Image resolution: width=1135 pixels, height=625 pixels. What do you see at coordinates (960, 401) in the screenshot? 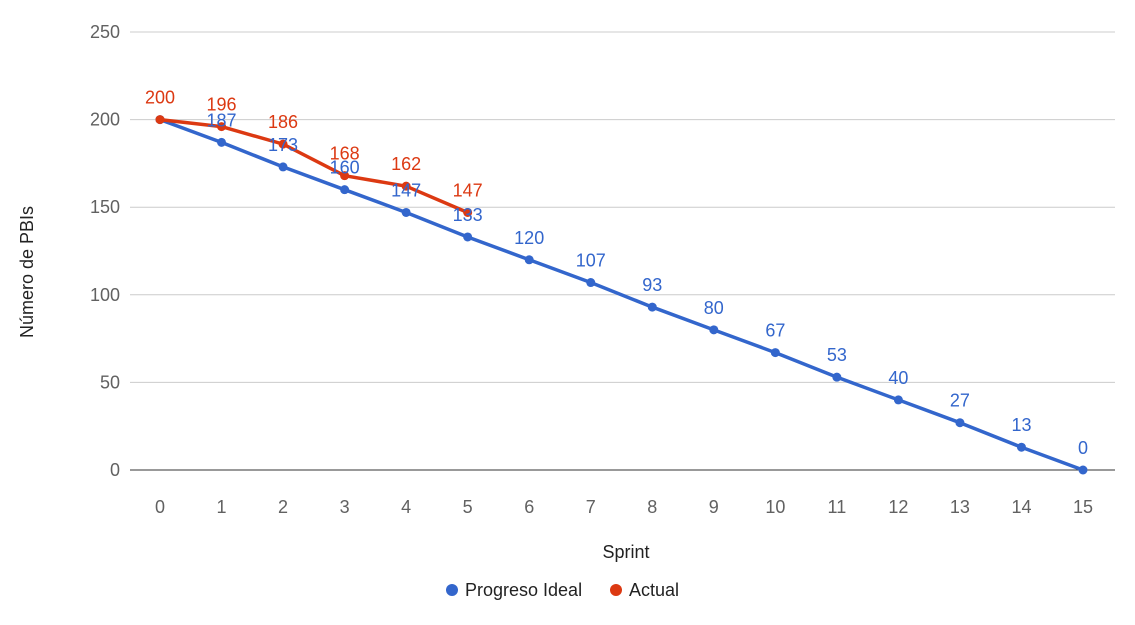
I see `data-label: 27` at bounding box center [960, 401].